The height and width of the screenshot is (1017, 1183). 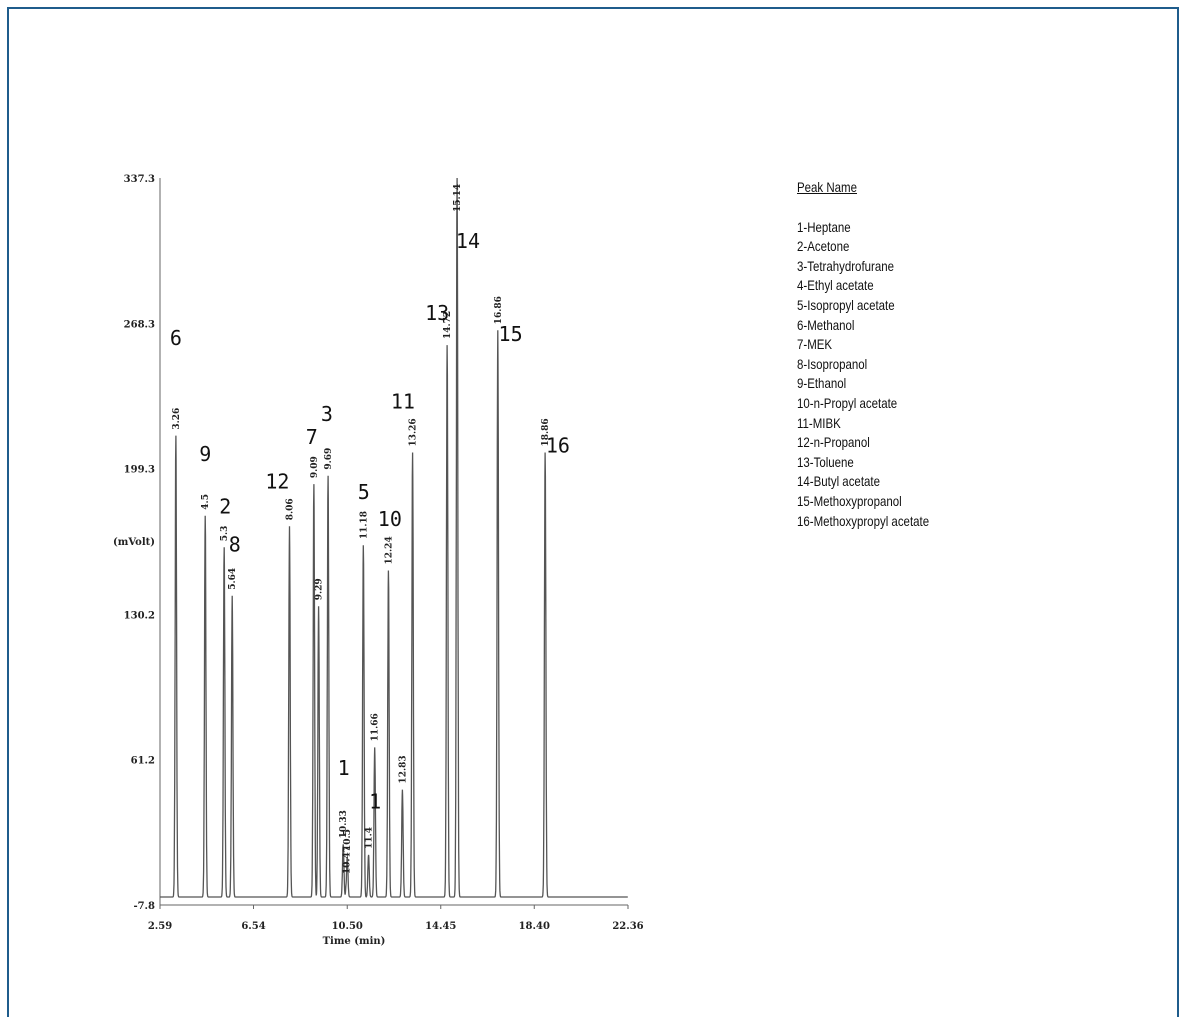 I want to click on legend-item: 8-Isopropanol, so click(x=832, y=363).